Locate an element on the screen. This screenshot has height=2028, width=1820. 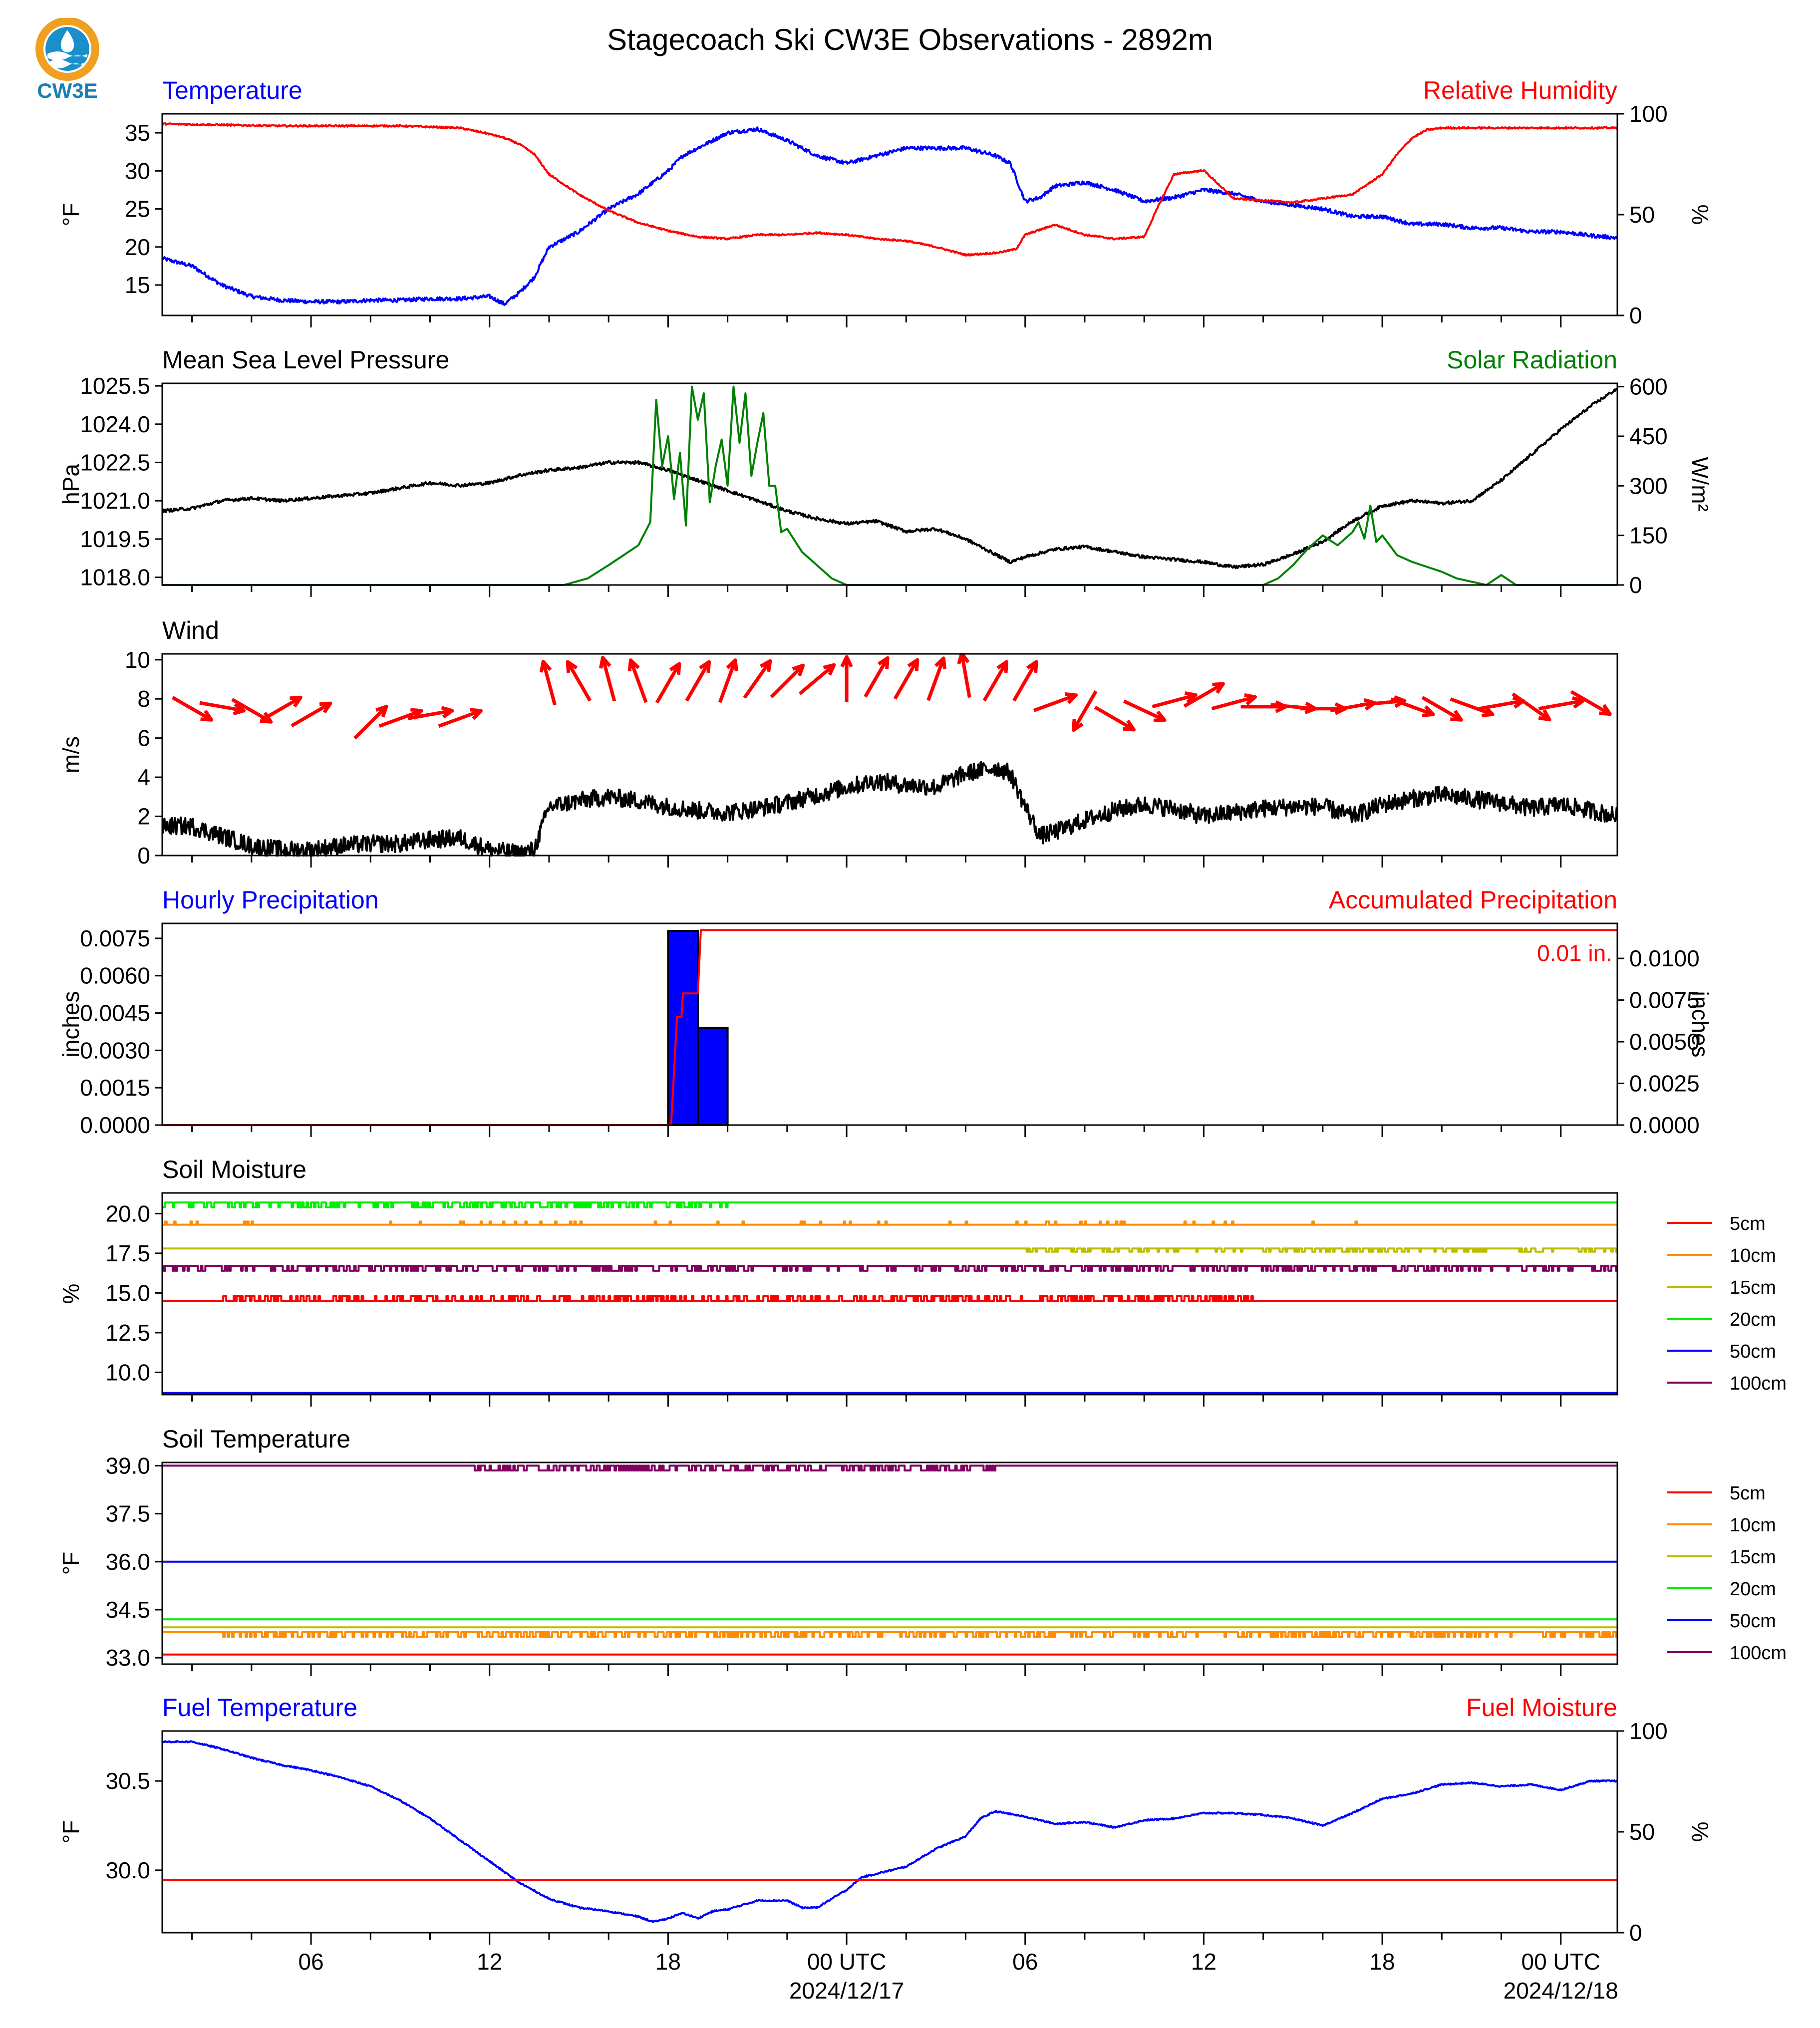
y-tick-label: 30.5 is located at coordinates (127, 1781).